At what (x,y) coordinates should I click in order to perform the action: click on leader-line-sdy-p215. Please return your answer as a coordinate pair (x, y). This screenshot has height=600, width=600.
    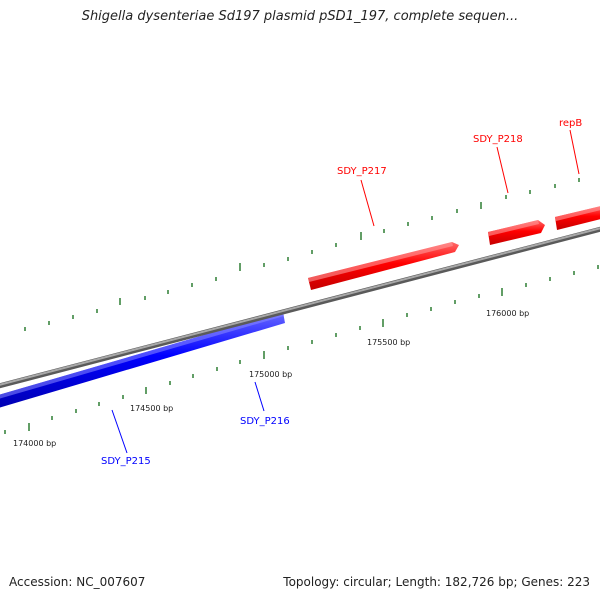
    Looking at the image, I should click on (119, 431).